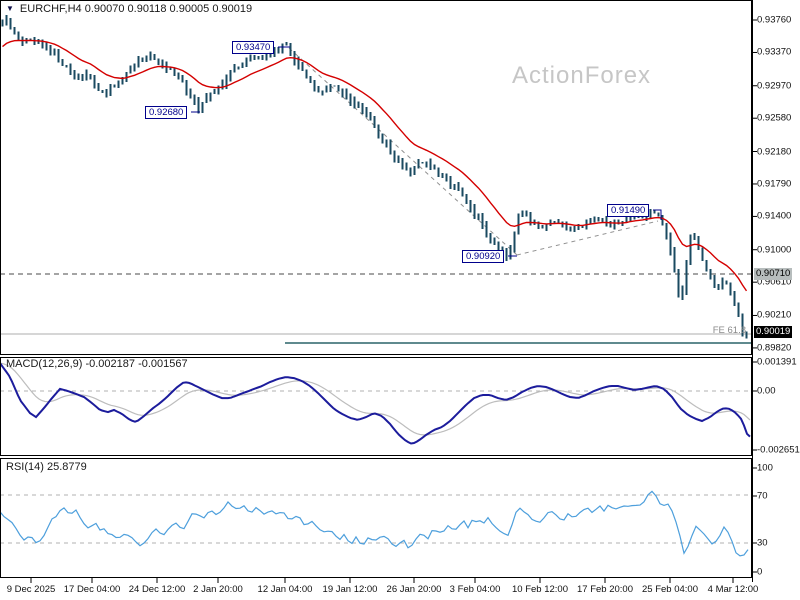 The height and width of the screenshot is (600, 800). Describe the element at coordinates (774, 118) in the screenshot. I see `price-axis-label: 0.92580` at that location.